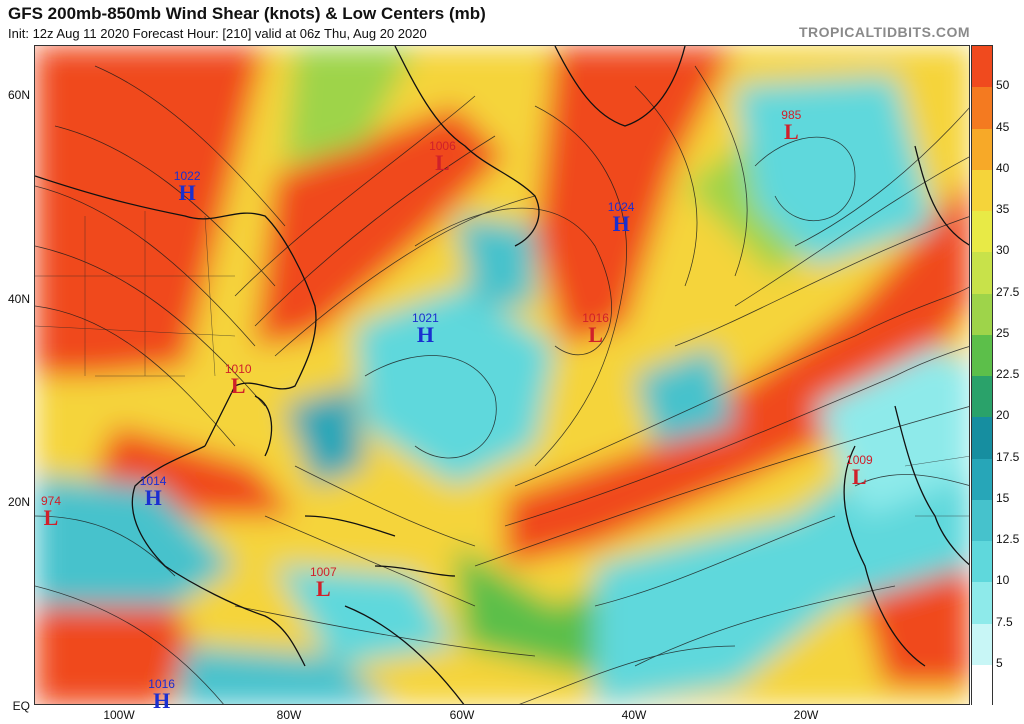 The height and width of the screenshot is (724, 1024). Describe the element at coordinates (999, 662) in the screenshot. I see `colorbar-tick-label: 5` at that location.